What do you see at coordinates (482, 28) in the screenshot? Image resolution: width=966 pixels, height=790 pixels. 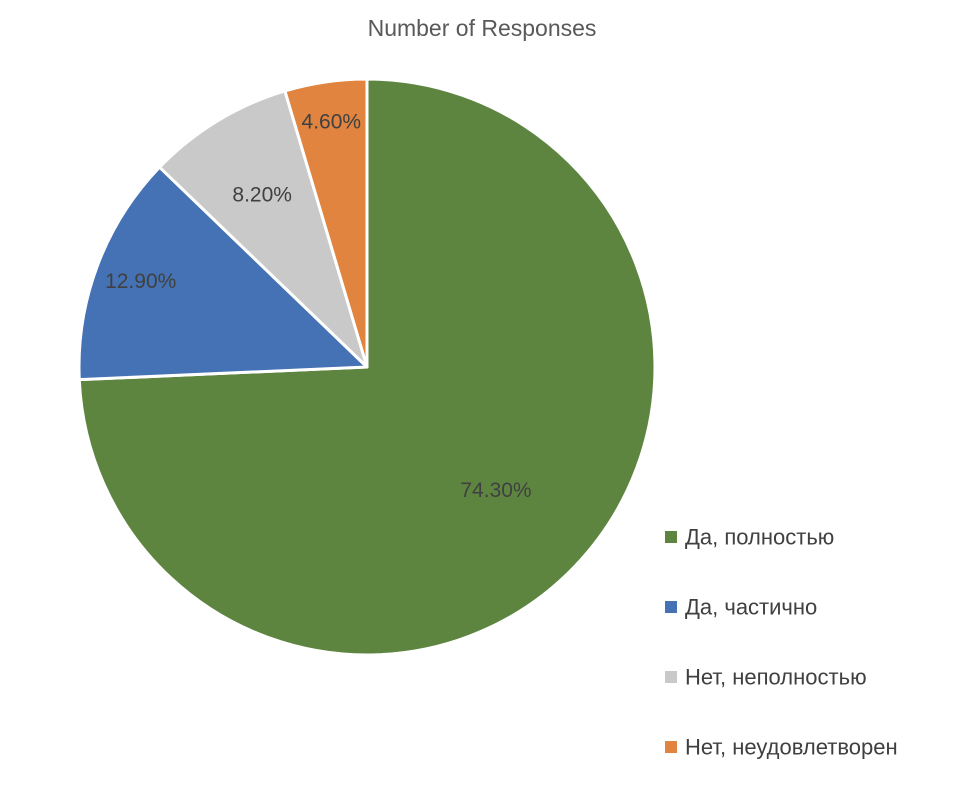 I see `chart-title: Number of Responses` at bounding box center [482, 28].